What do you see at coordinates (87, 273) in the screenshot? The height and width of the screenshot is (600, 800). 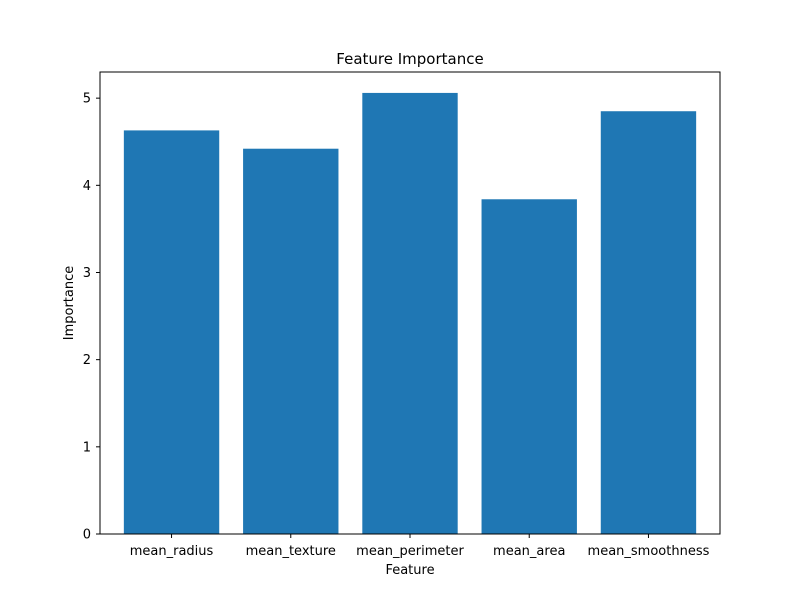 I see `y-tick-label: 3` at bounding box center [87, 273].